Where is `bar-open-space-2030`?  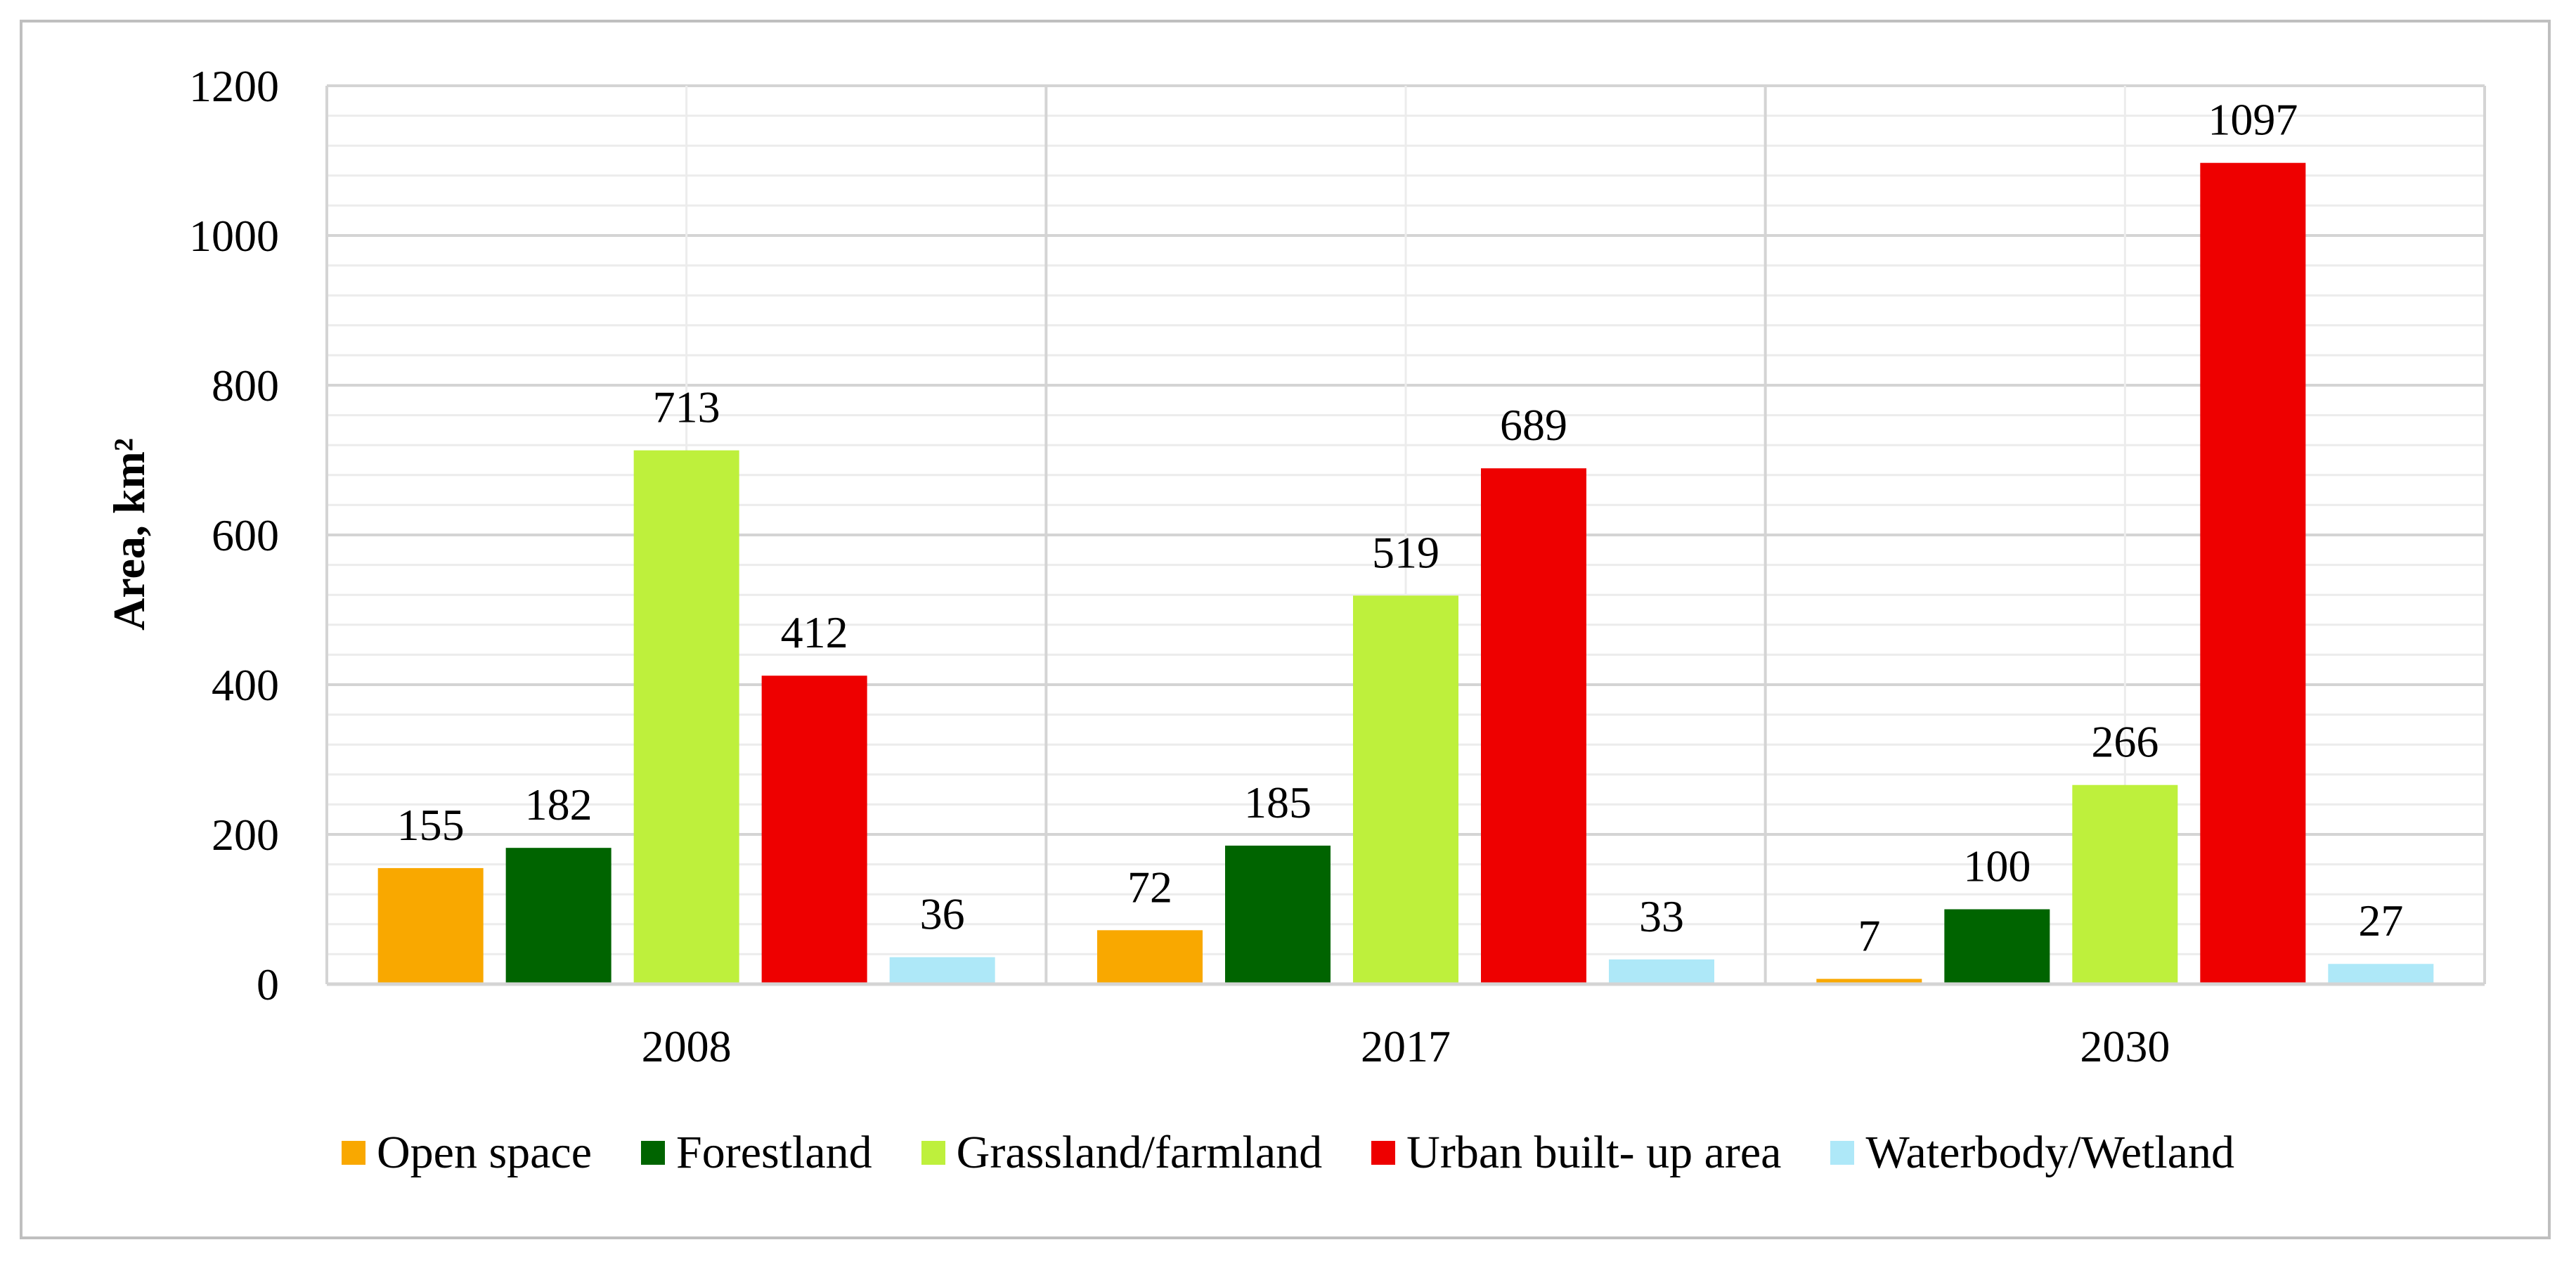 bar-open-space-2030 is located at coordinates (1869, 981).